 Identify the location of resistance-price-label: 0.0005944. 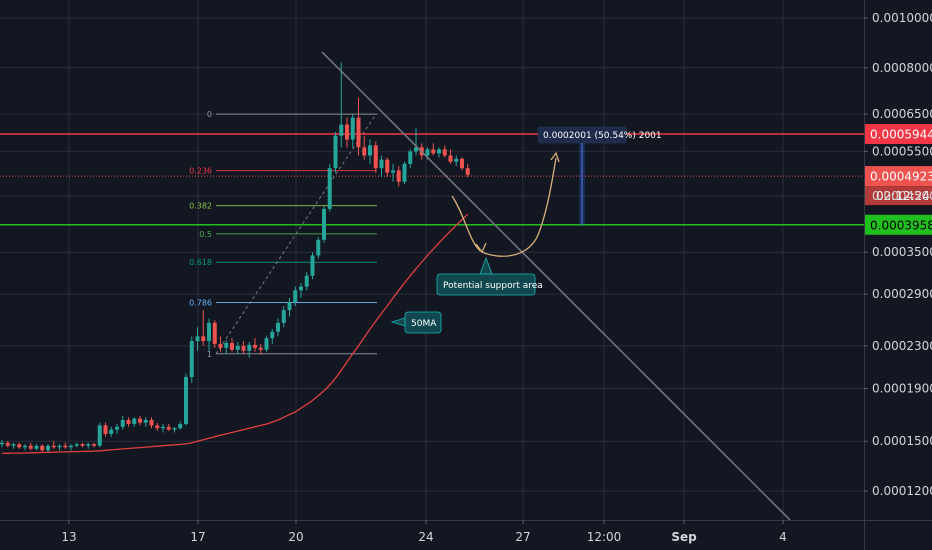
(901, 135).